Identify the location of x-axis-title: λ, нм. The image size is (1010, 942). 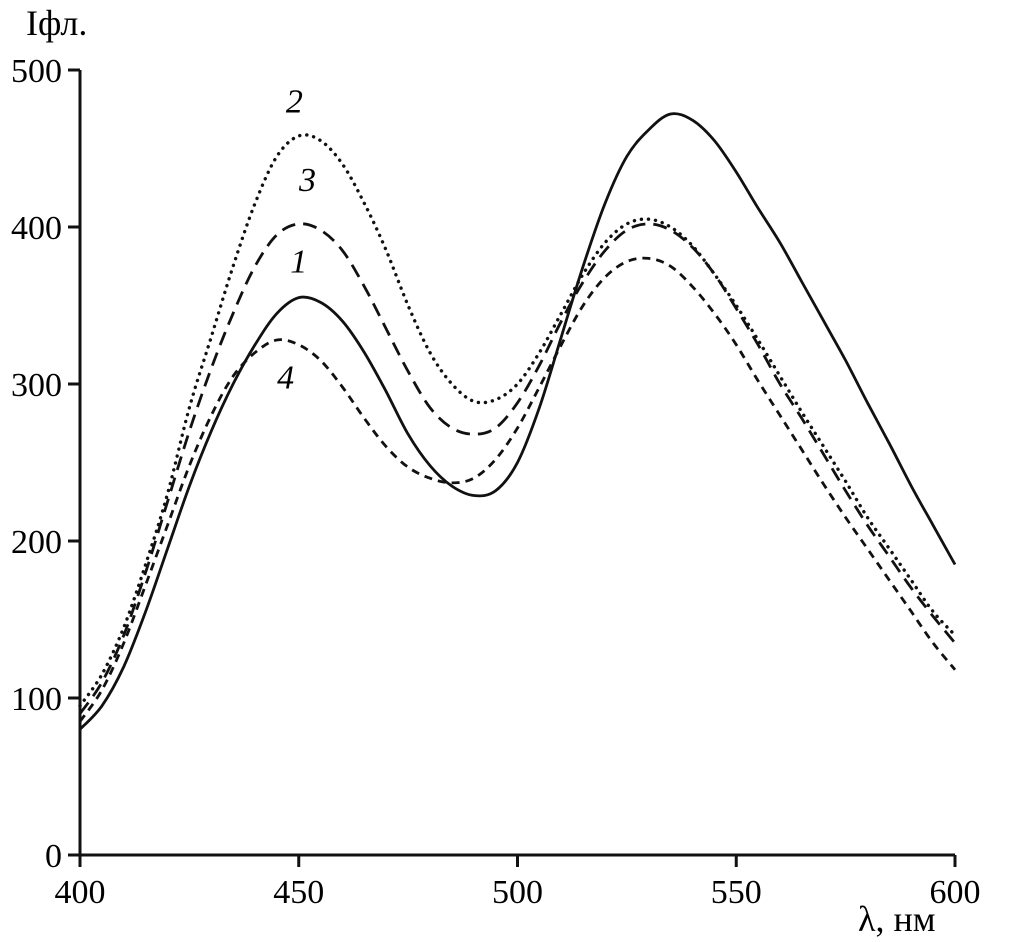
(897, 919).